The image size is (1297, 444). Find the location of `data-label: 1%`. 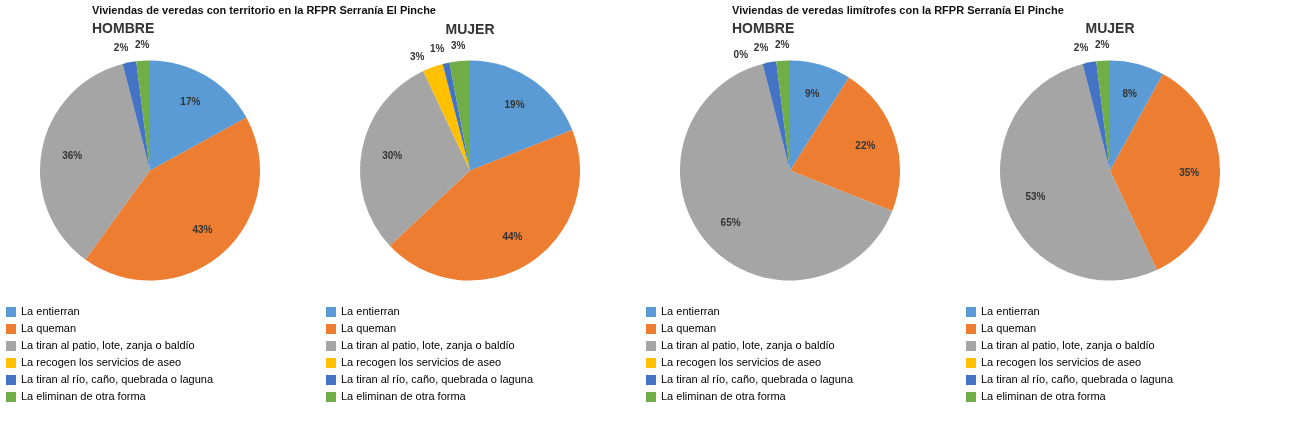

data-label: 1% is located at coordinates (437, 49).